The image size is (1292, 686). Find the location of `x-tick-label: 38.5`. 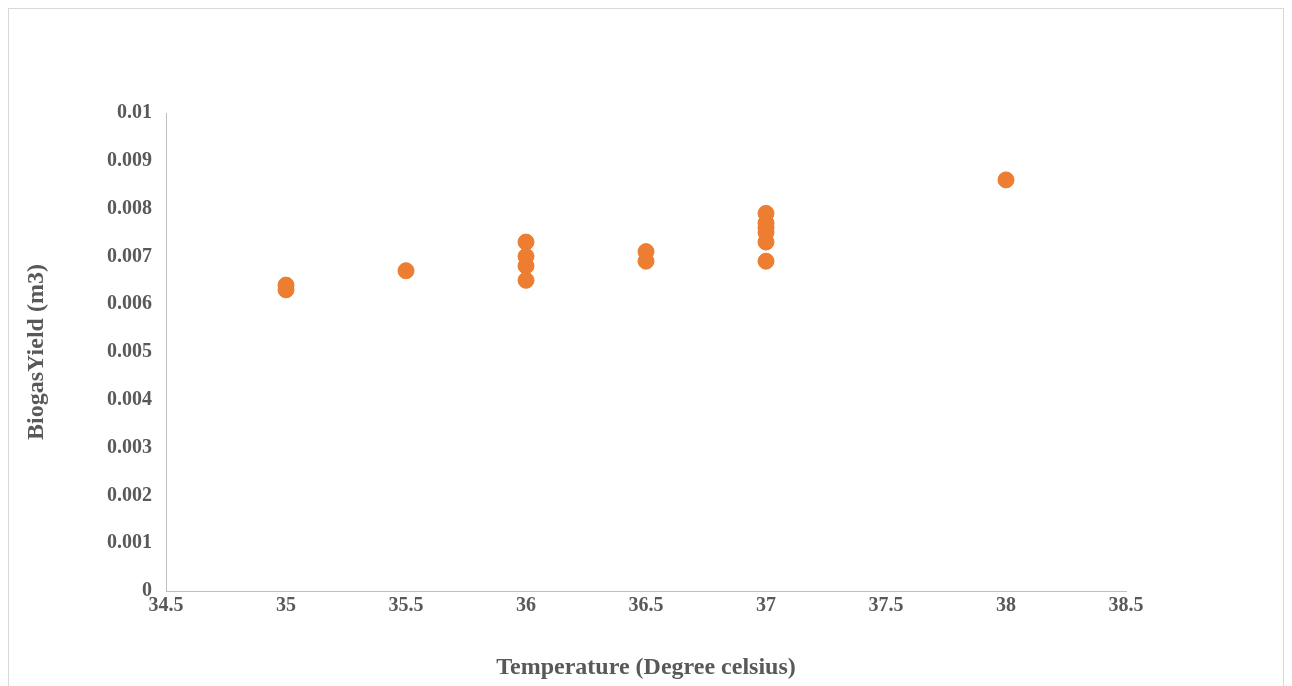

x-tick-label: 38.5 is located at coordinates (1126, 604).